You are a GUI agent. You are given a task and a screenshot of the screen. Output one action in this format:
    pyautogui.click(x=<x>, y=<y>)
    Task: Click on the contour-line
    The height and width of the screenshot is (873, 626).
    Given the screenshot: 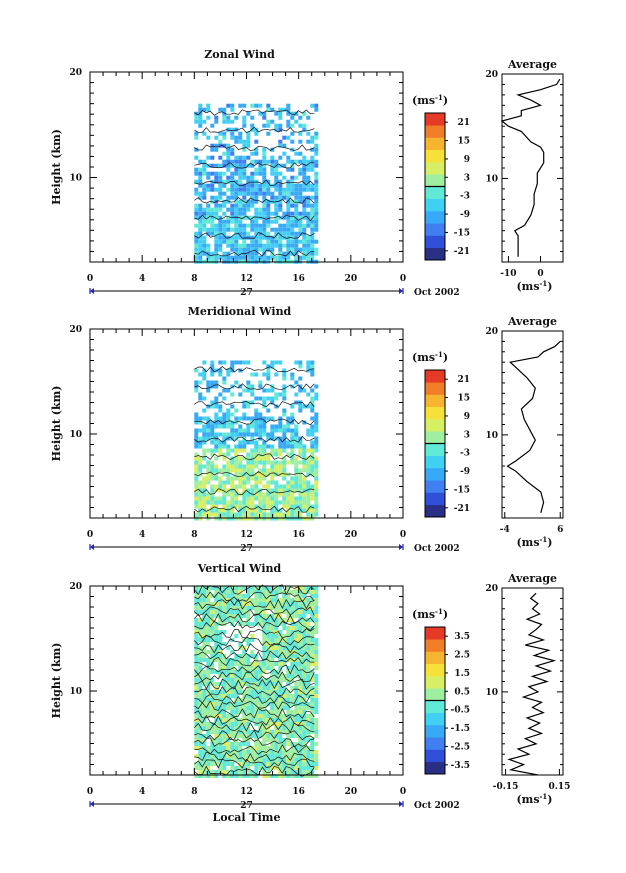 What is the action you would take?
    pyautogui.click(x=254, y=386)
    